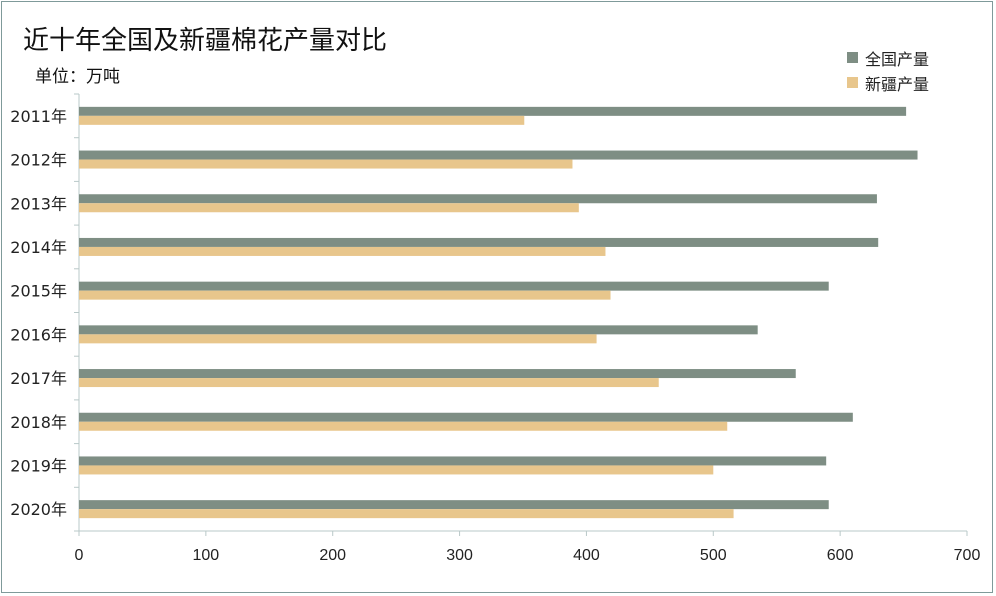 This screenshot has height=596, width=996. I want to click on legend-item-xinjiang: 新疆产量, so click(888, 82).